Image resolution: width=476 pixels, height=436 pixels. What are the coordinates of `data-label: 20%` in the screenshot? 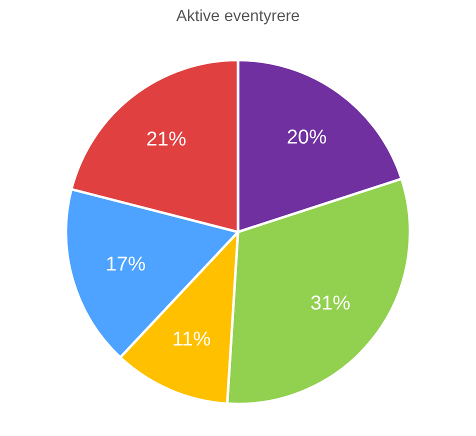 It's located at (306, 137).